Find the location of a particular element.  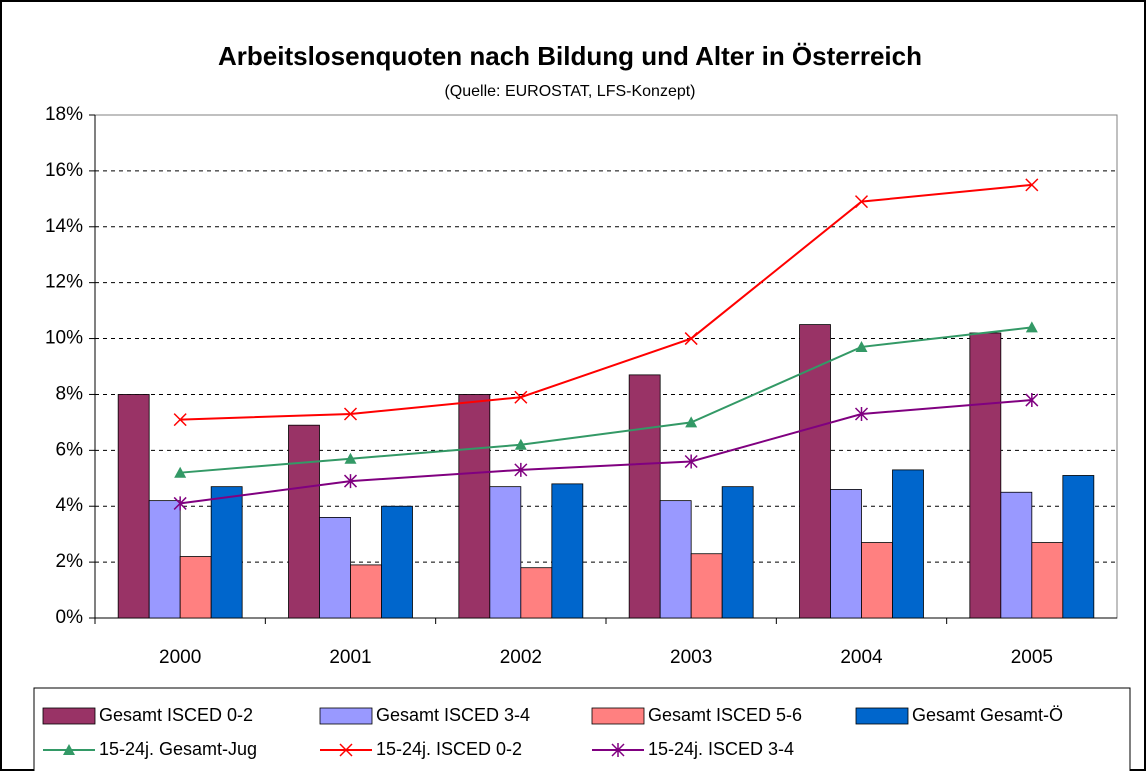

x-tick-label: 2005 is located at coordinates (1032, 657).